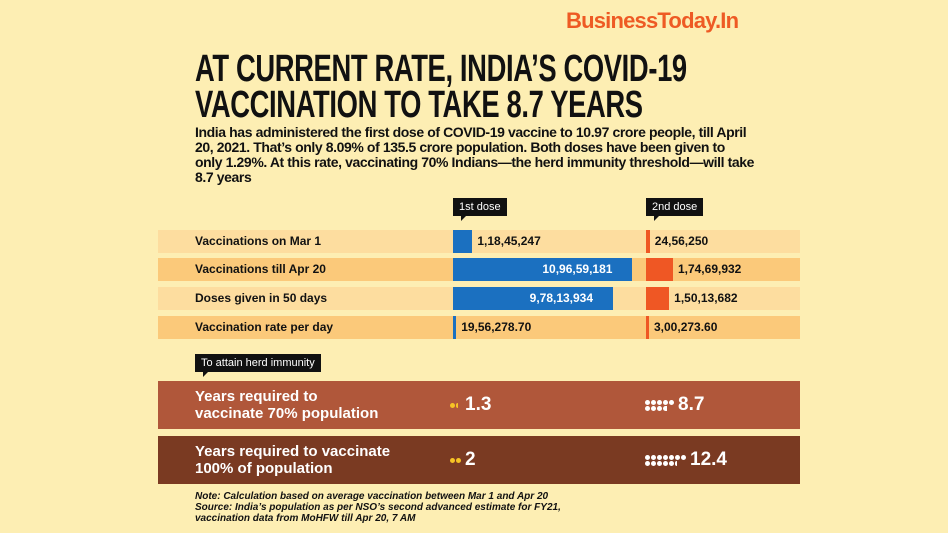  I want to click on years-value: 2, so click(470, 459).